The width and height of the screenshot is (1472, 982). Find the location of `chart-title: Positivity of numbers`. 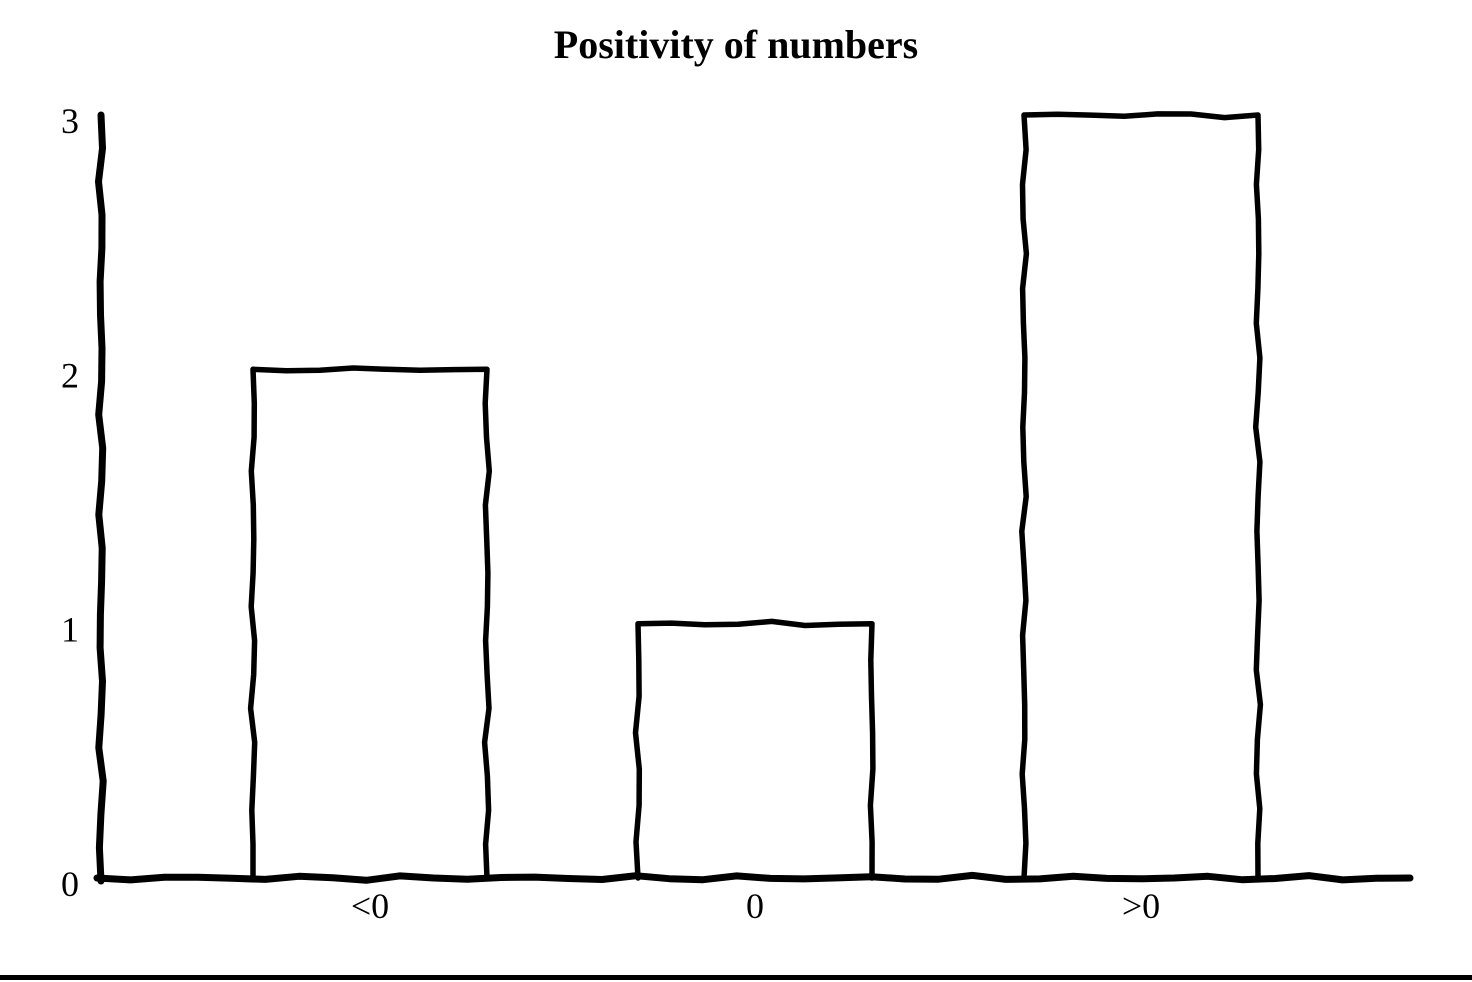

chart-title: Positivity of numbers is located at coordinates (736, 44).